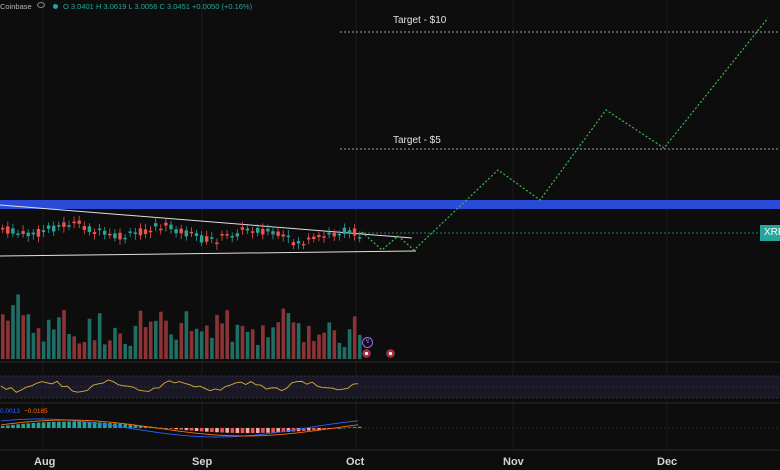 Image resolution: width=780 pixels, height=470 pixels. What do you see at coordinates (222, 6) in the screenshot?
I see `change-value: +0.0050 (+0.16%)` at bounding box center [222, 6].